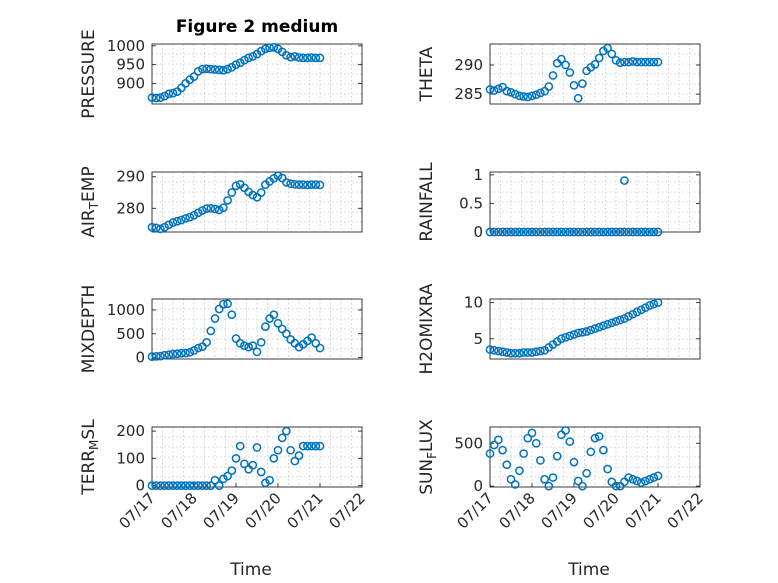  I want to click on x-tick-label: 07/20, so click(601, 510).